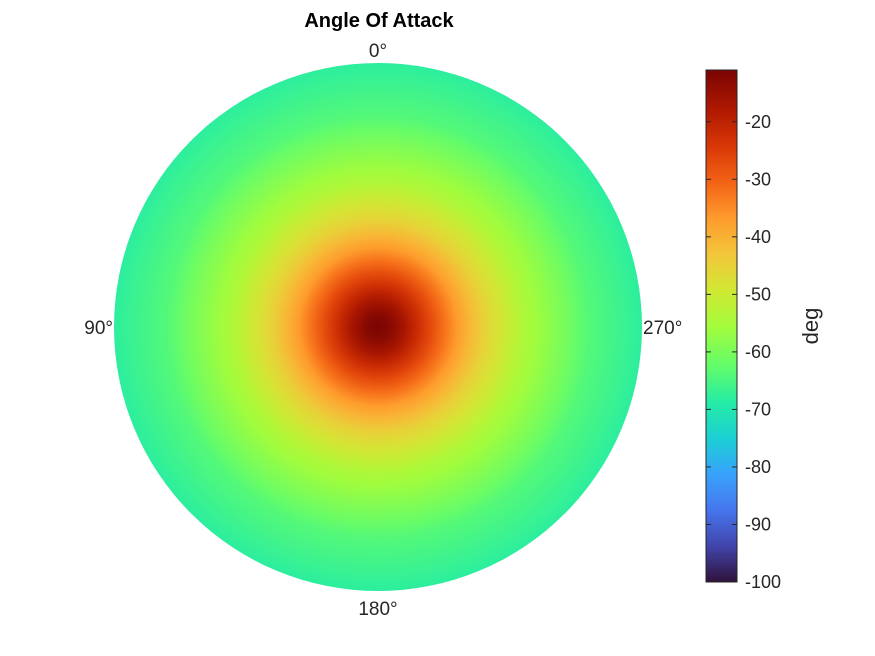 The height and width of the screenshot is (656, 875). I want to click on colorbar-tick-label: -60, so click(758, 352).